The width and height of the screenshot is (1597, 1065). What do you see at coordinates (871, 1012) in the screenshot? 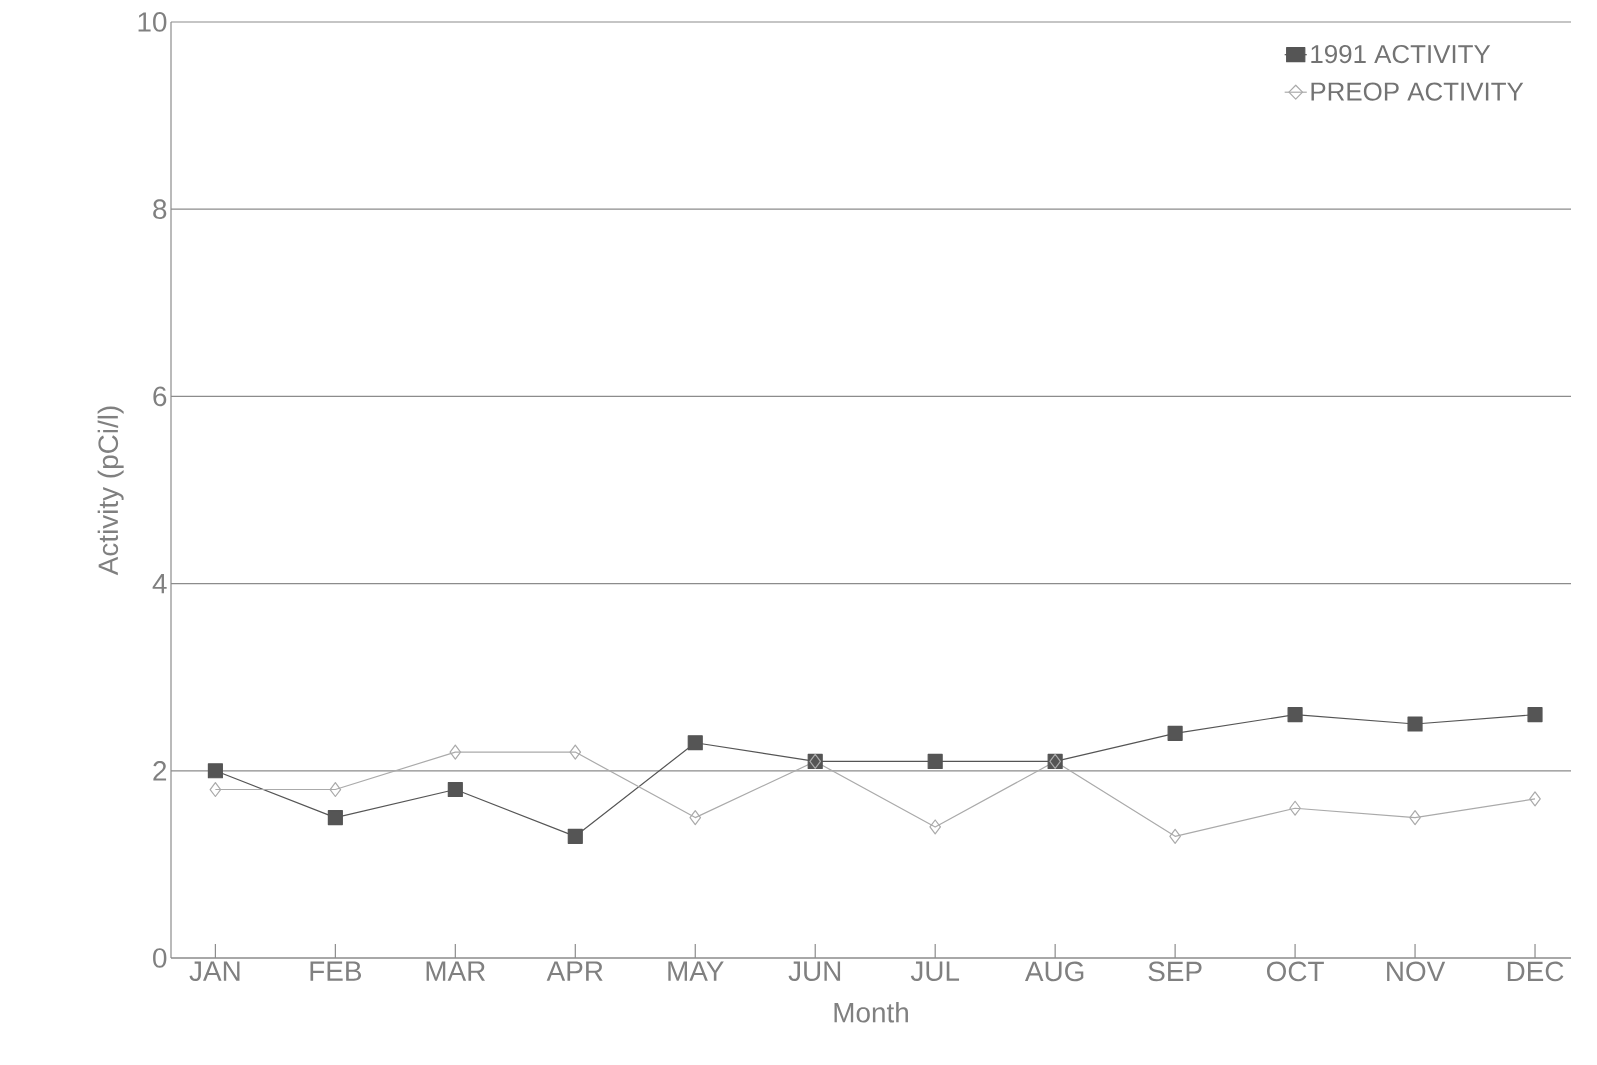
I see `x-axis-title: Month` at bounding box center [871, 1012].